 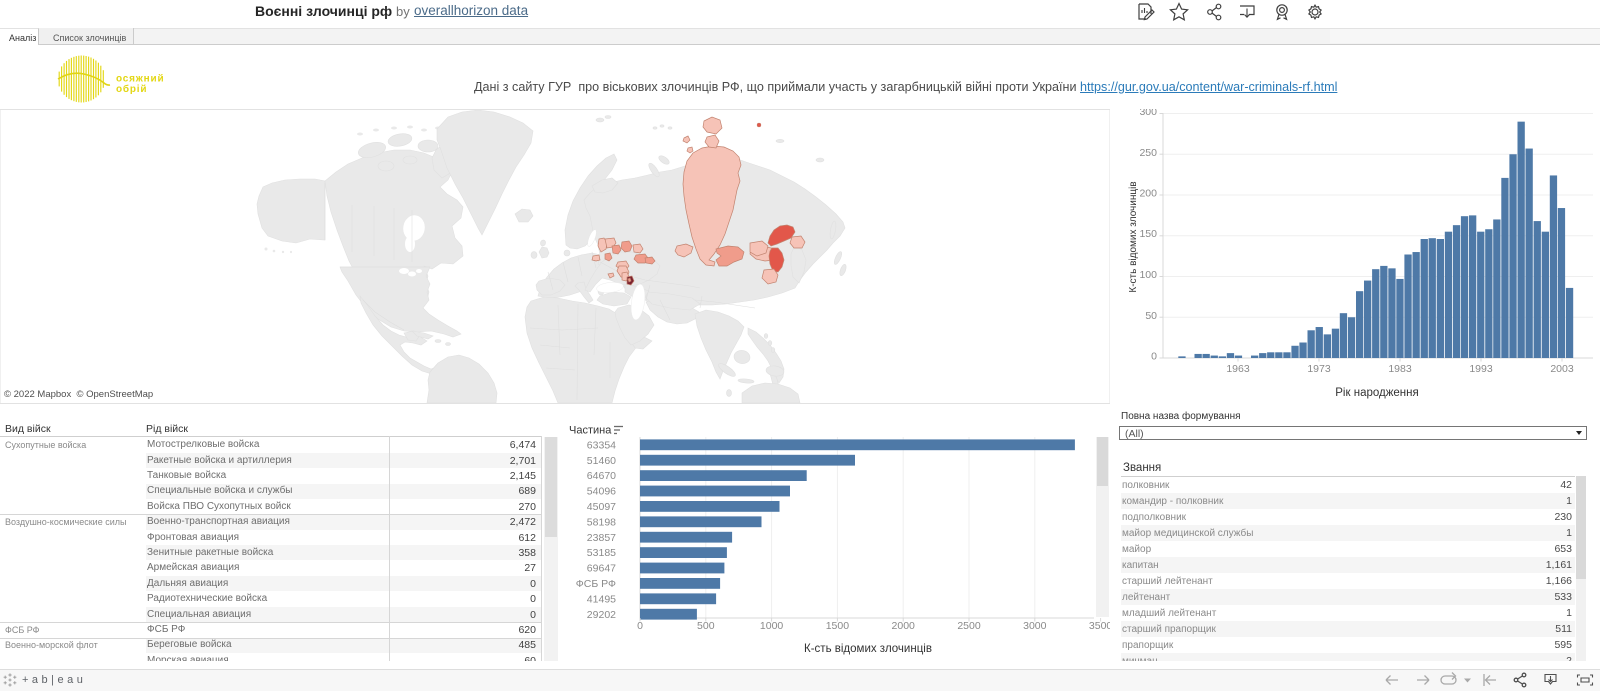 I want to click on svg-text: 54096, so click(x=601, y=492).